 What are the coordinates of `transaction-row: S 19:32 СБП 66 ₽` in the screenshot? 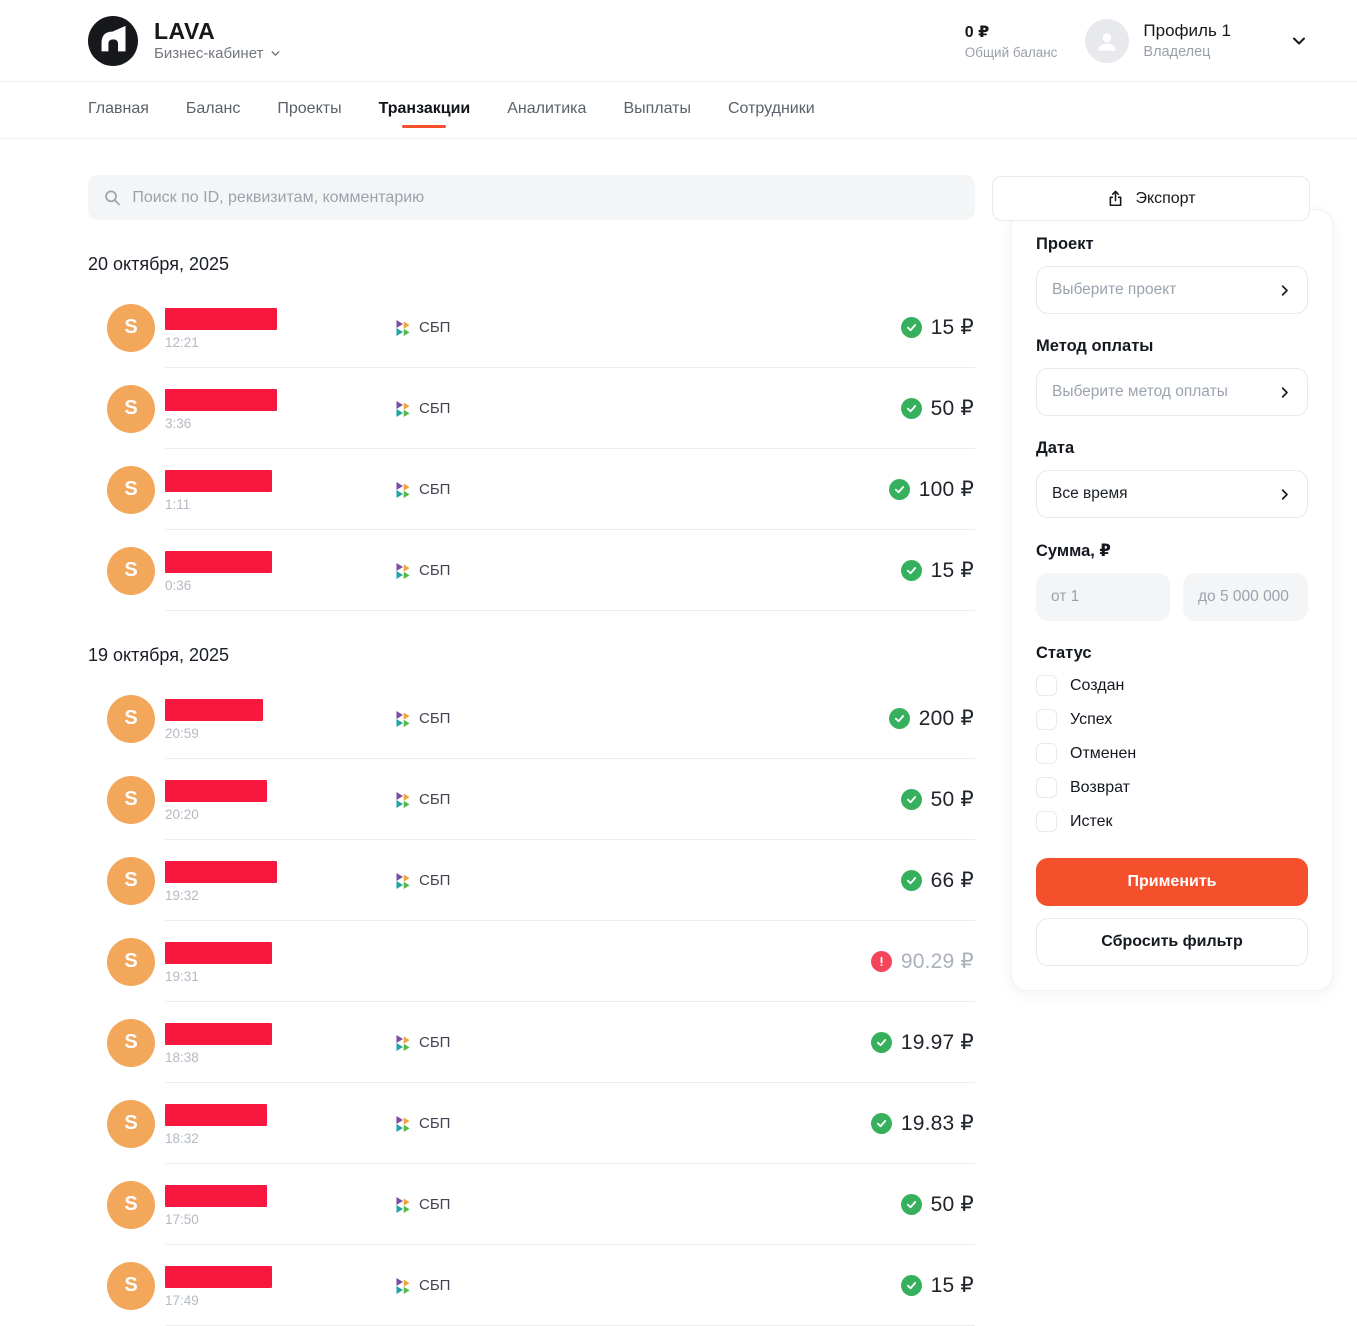 It's located at (531, 880).